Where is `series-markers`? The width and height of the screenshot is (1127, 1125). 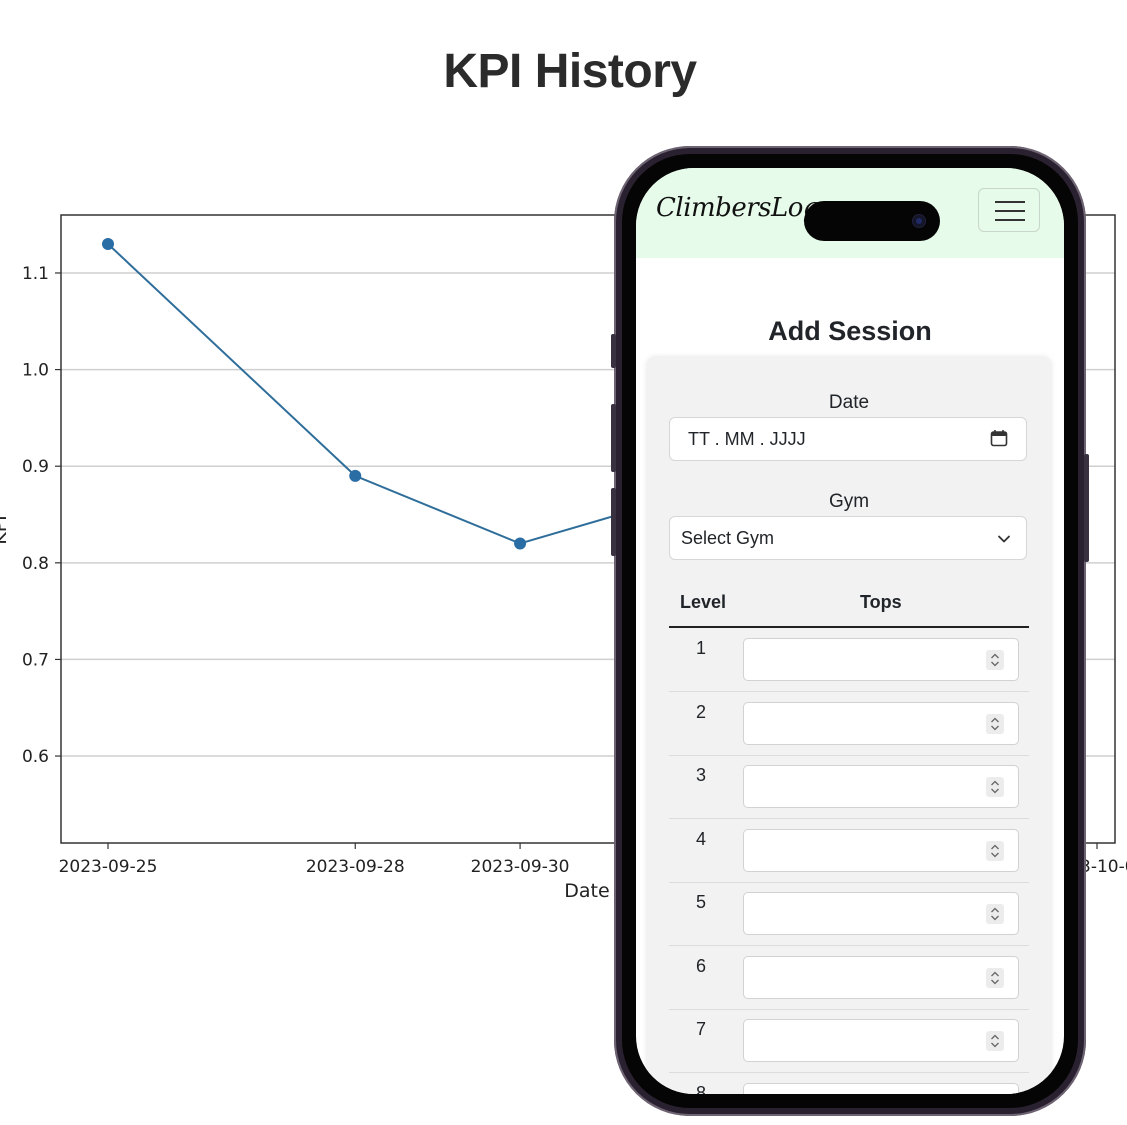
series-markers is located at coordinates (396, 393).